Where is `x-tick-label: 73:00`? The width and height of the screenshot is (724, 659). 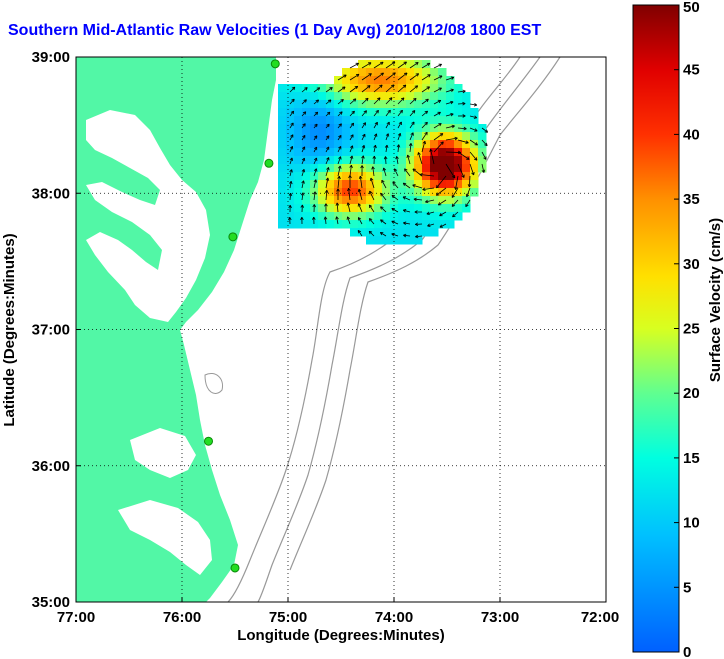
x-tick-label: 73:00 is located at coordinates (500, 617).